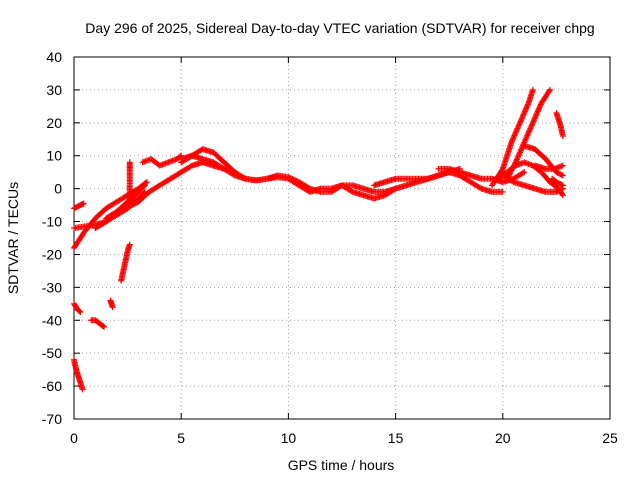 Image resolution: width=640 pixels, height=480 pixels. Describe the element at coordinates (52, 222) in the screenshot. I see `y-tick-label: -10` at that location.